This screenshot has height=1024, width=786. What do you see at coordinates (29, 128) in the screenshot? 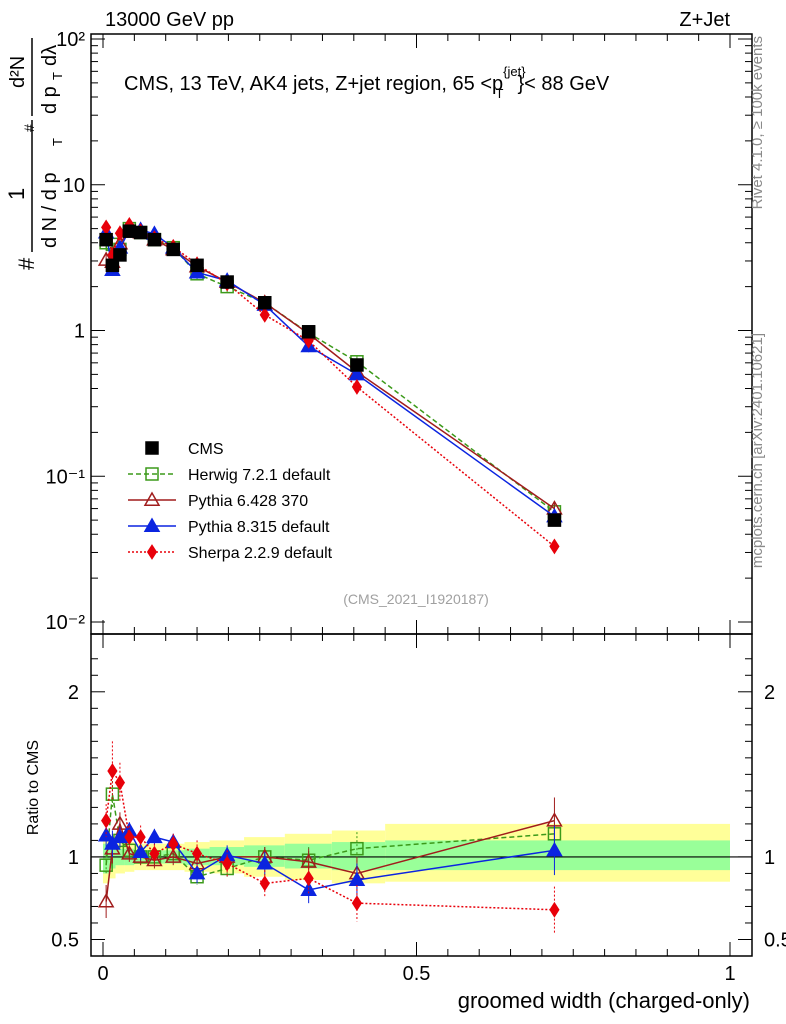
I see `ylabel-hash2: #` at bounding box center [29, 128].